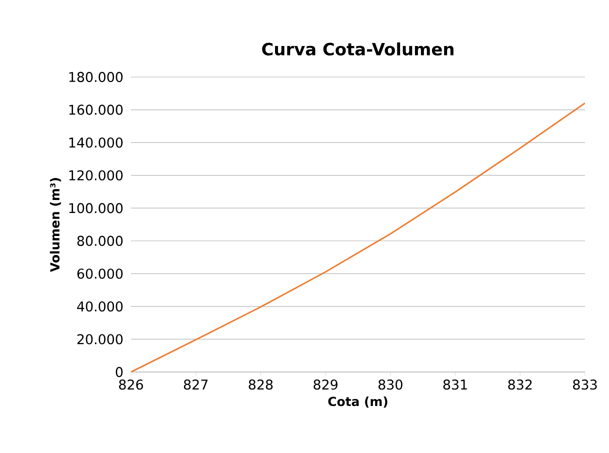 The width and height of the screenshot is (609, 453). I want to click on y-tick-label: 160.000, so click(96, 109).